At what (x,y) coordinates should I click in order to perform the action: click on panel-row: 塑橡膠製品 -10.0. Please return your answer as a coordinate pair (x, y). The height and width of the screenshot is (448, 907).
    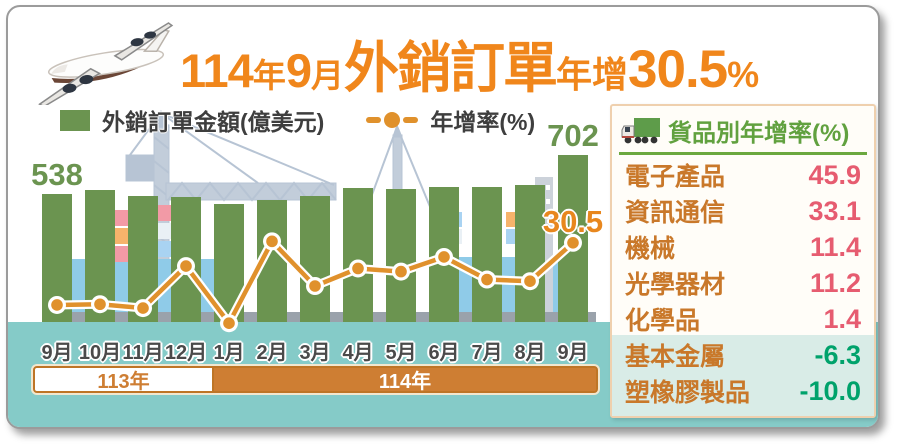
    Looking at the image, I should click on (743, 391).